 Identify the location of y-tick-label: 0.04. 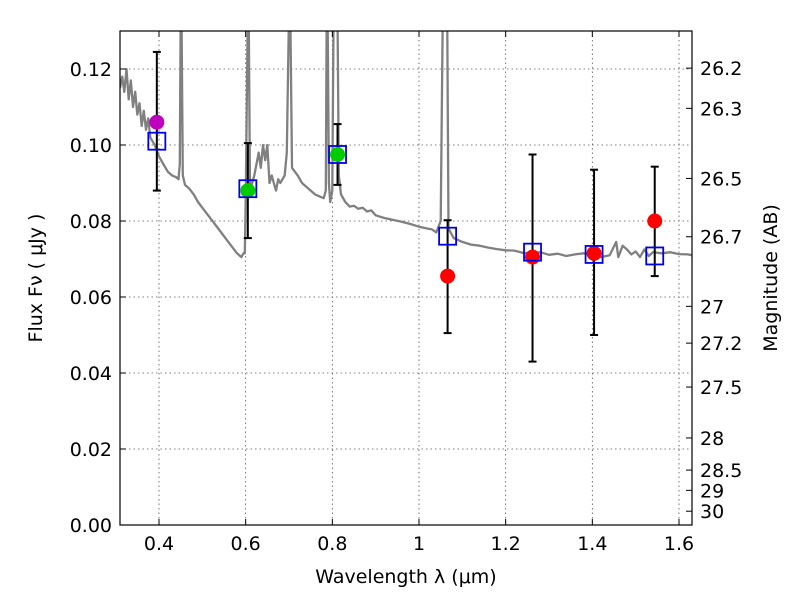
(91, 374).